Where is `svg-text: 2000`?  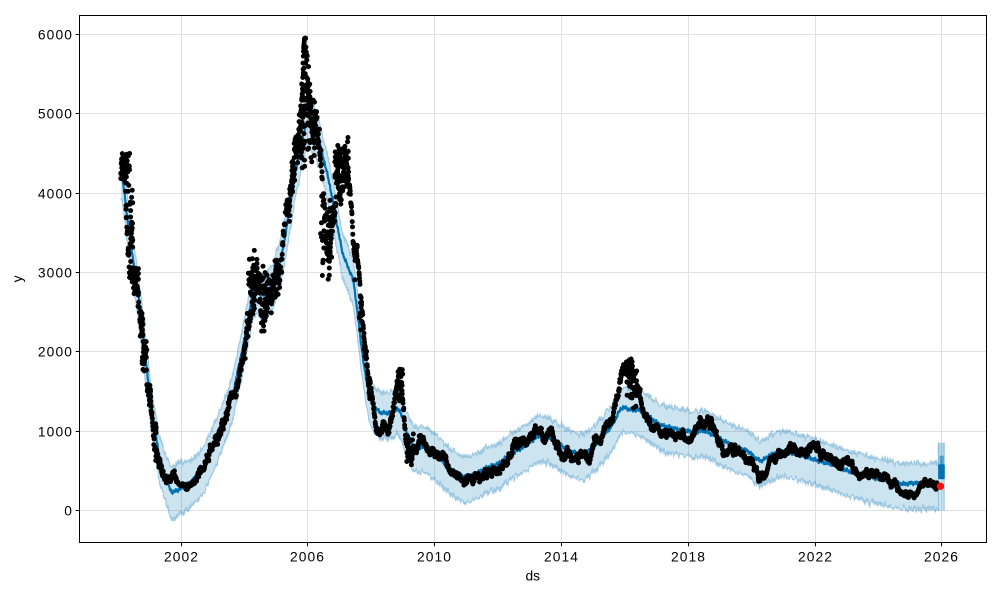
svg-text: 2000 is located at coordinates (55, 351).